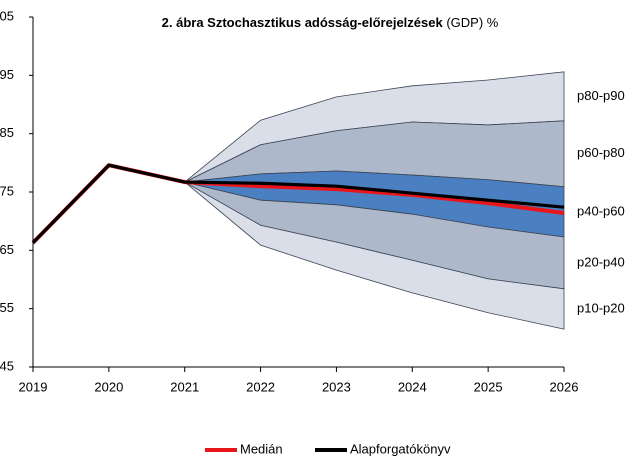  I want to click on x-tick-label: 2019, so click(33, 386).